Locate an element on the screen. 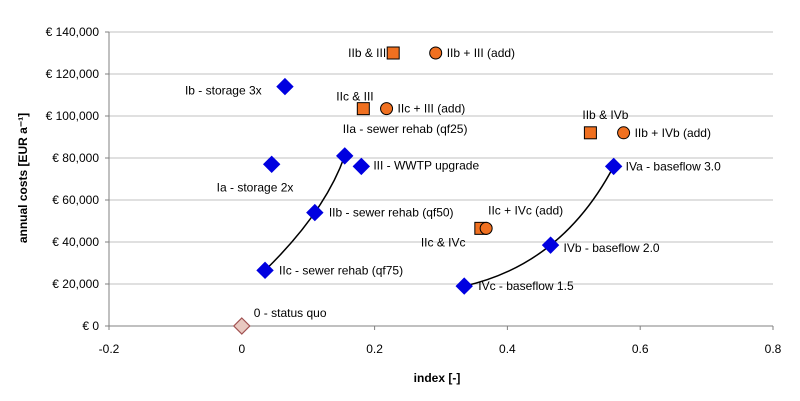 The image size is (800, 401). point-label: III - WWTP upgrade is located at coordinates (426, 165).